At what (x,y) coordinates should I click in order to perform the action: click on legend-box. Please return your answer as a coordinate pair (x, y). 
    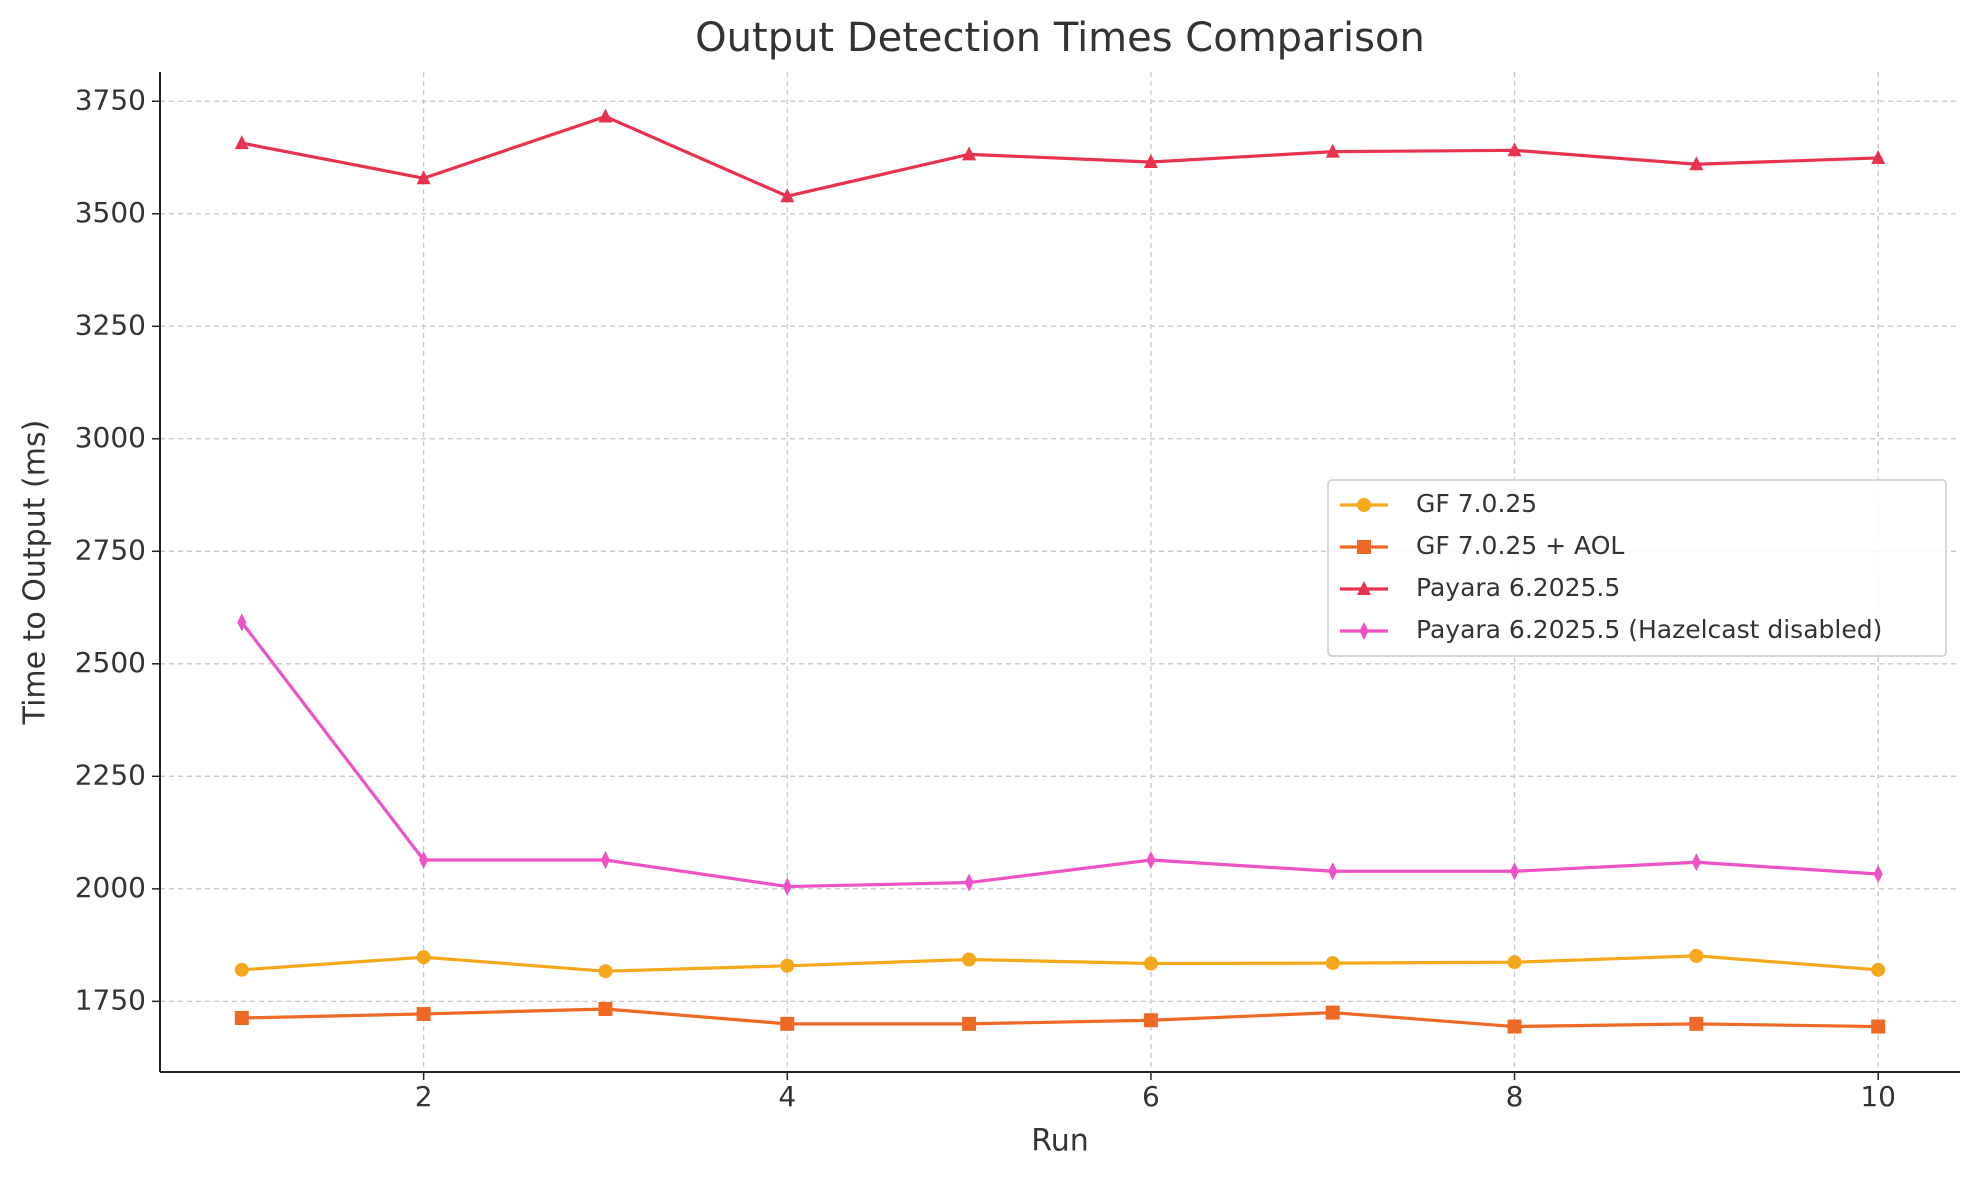
    Looking at the image, I should click on (1637, 568).